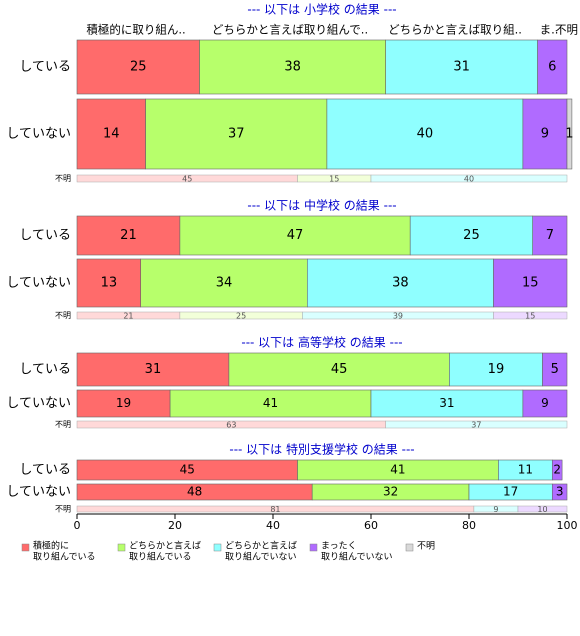 Image resolution: width=580 pixels, height=636 pixels. I want to click on unknown-data-label: 37, so click(476, 425).